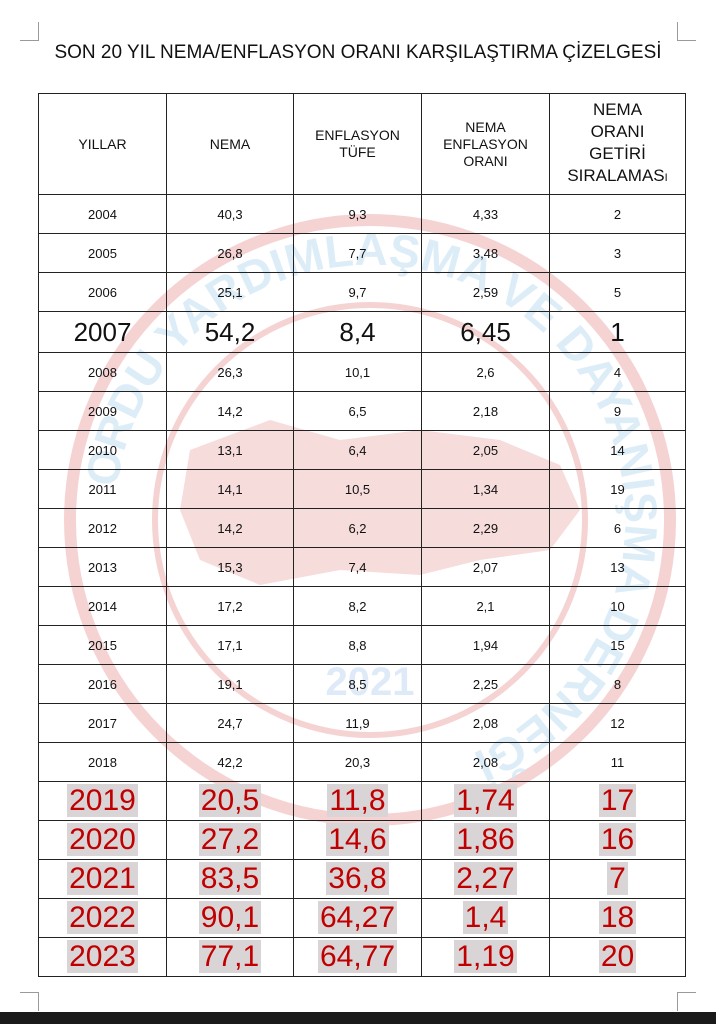 This screenshot has height=1024, width=716. What do you see at coordinates (617, 528) in the screenshot?
I see `cell-rank: 6` at bounding box center [617, 528].